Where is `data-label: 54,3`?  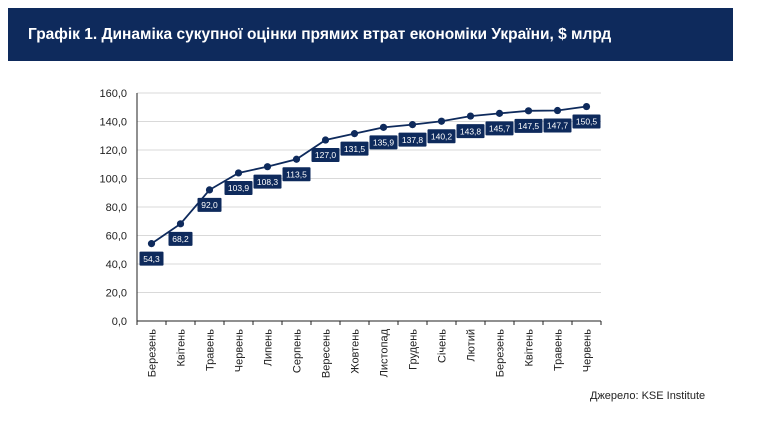
data-label: 54,3 is located at coordinates (151, 259).